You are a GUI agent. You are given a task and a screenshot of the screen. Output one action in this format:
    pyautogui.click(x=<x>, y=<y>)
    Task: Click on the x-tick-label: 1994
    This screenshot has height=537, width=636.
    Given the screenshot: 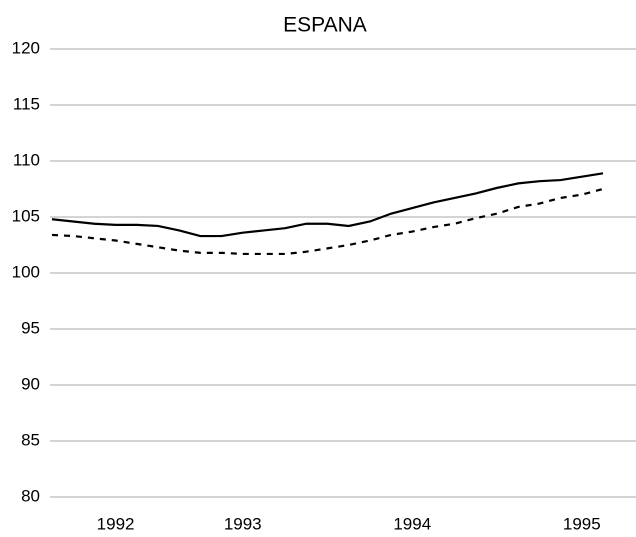 What is the action you would take?
    pyautogui.click(x=412, y=523)
    